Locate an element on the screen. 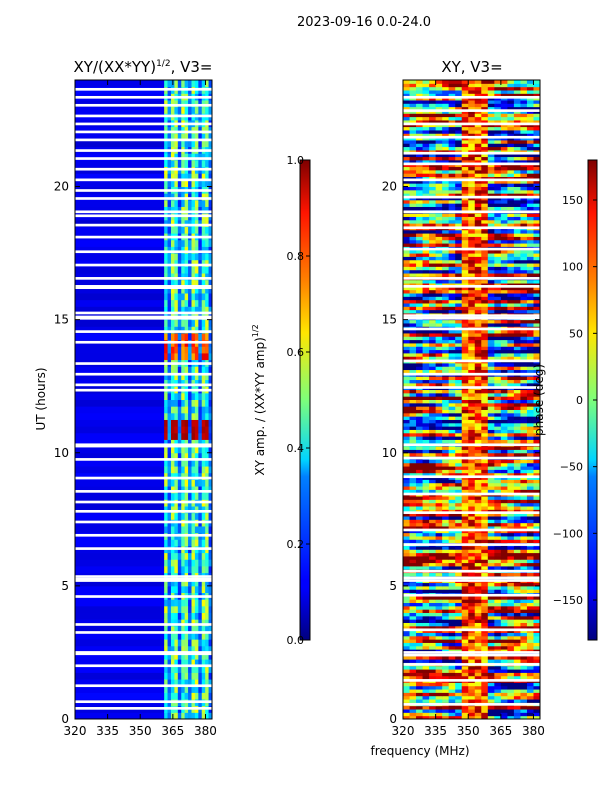  x-tick-label: 365 is located at coordinates (172, 731).